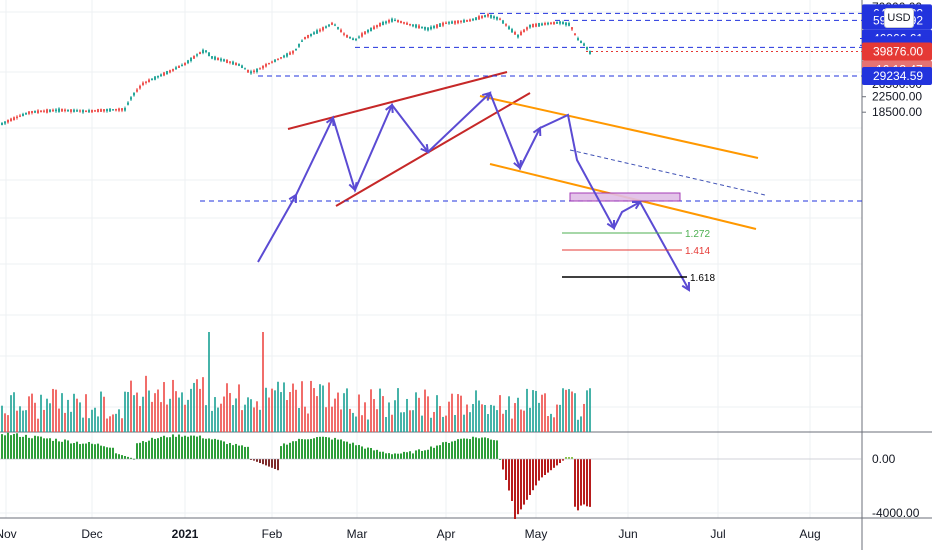 Image resolution: width=932 pixels, height=555 pixels. What do you see at coordinates (8, 534) in the screenshot?
I see `time-tick-label: Nov` at bounding box center [8, 534].